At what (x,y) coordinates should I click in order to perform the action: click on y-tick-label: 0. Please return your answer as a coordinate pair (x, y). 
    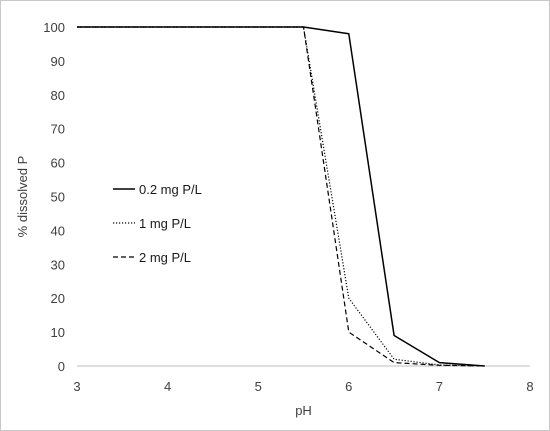
    Looking at the image, I should click on (61, 366).